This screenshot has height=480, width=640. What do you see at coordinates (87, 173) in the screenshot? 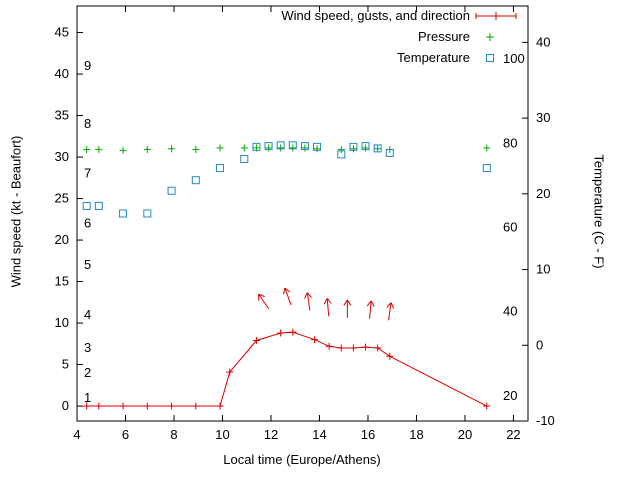
I see `svg-text: 7` at bounding box center [87, 173].